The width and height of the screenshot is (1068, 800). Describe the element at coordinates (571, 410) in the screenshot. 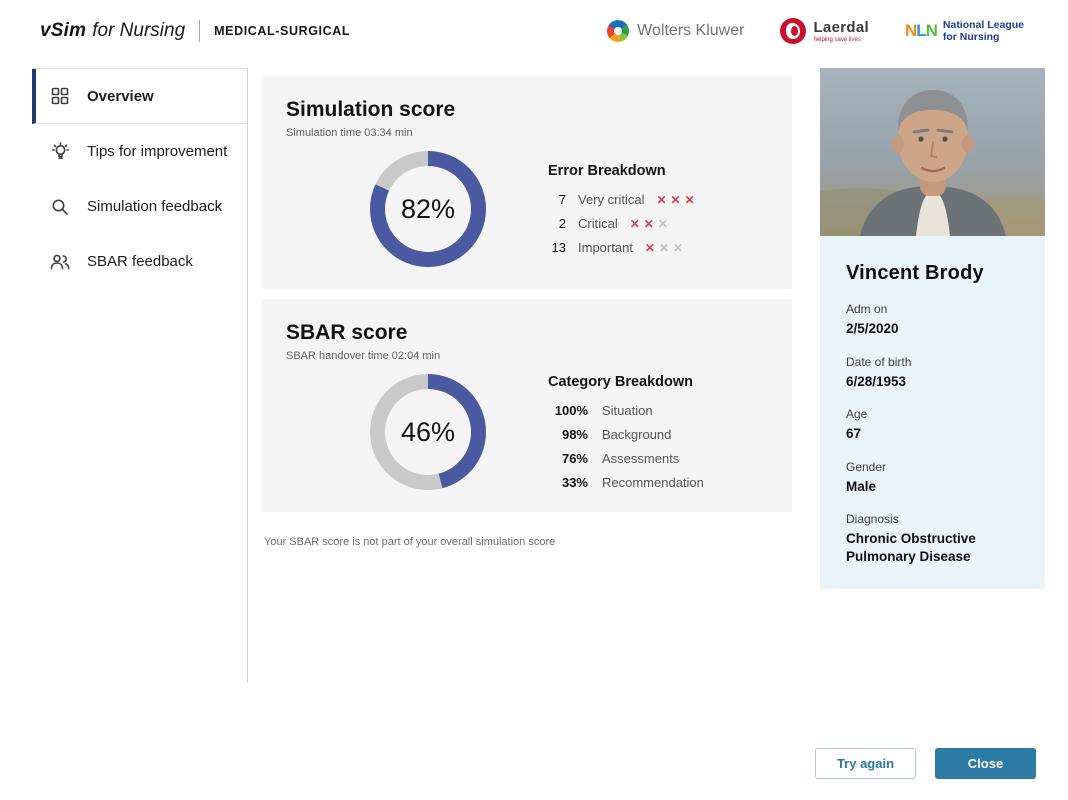

I see `category-value: 100%` at that location.